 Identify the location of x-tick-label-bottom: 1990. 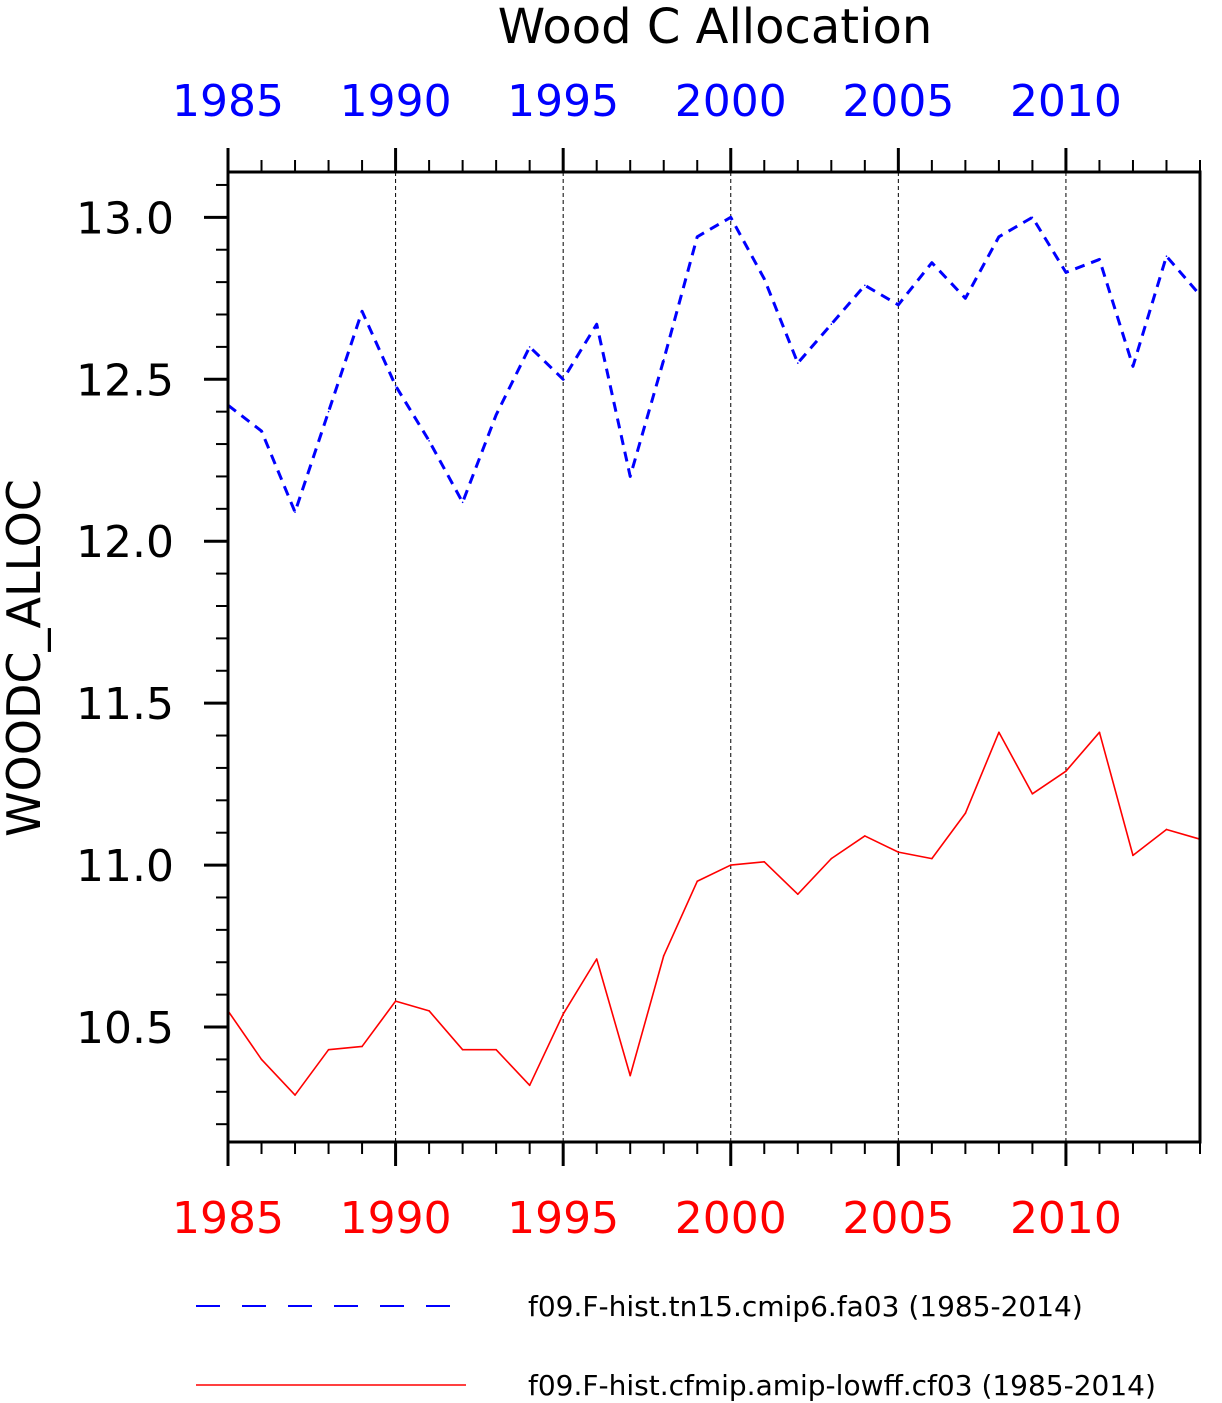
(396, 1218).